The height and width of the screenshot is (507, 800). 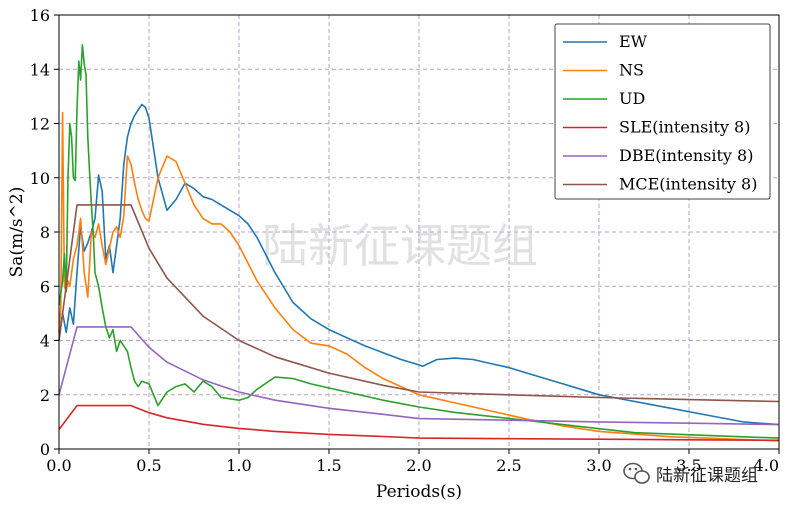 I want to click on legend-label: UD, so click(x=632, y=98).